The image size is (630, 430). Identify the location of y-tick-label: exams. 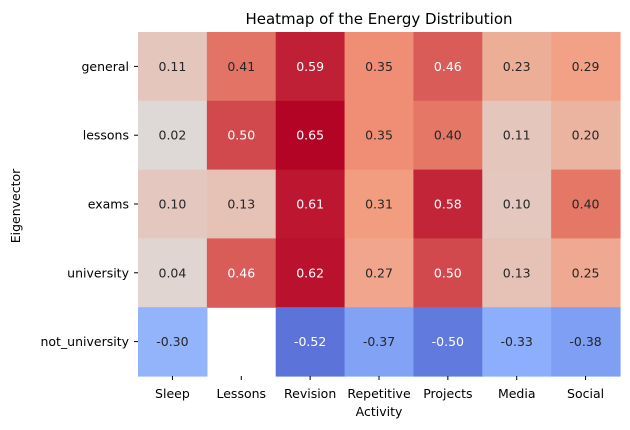
(108, 204).